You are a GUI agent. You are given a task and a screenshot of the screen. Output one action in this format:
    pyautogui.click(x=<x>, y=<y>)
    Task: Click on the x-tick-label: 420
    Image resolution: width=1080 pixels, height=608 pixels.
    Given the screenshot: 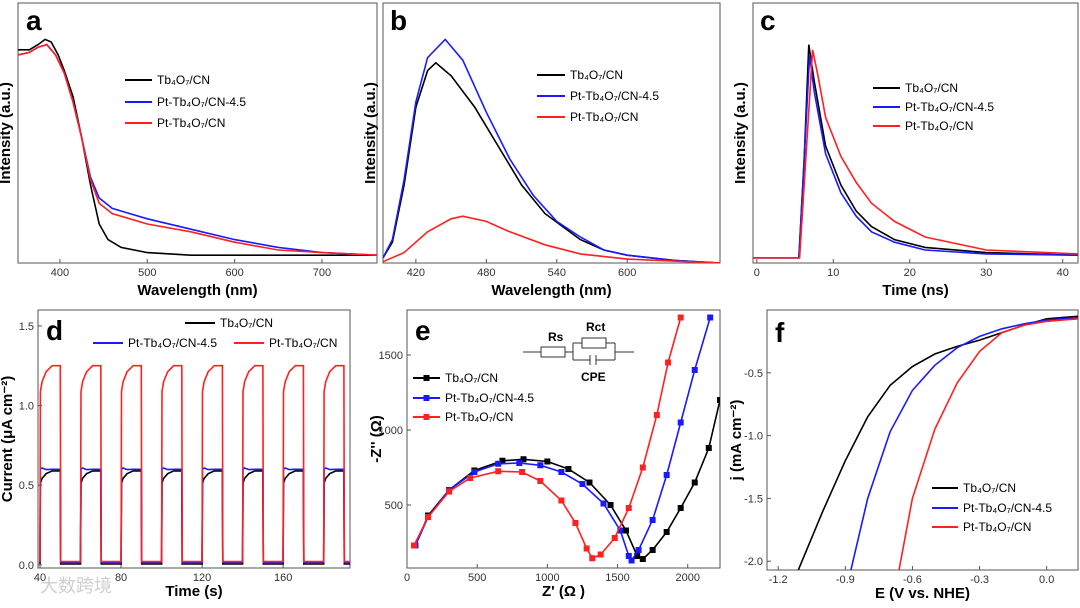 What is the action you would take?
    pyautogui.click(x=416, y=273)
    